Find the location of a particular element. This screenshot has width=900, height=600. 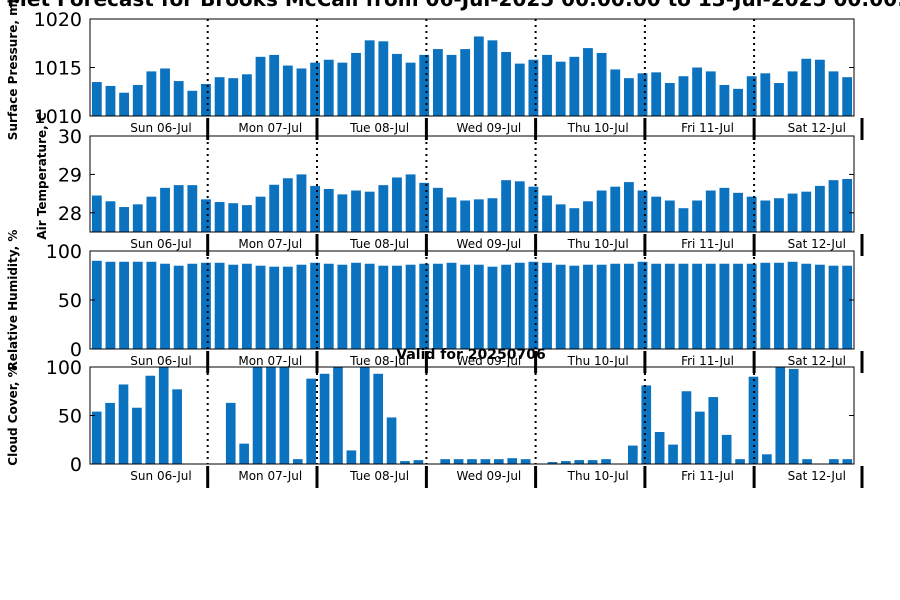

y-axis-label: Relative Humidity, % is located at coordinates (13, 300).